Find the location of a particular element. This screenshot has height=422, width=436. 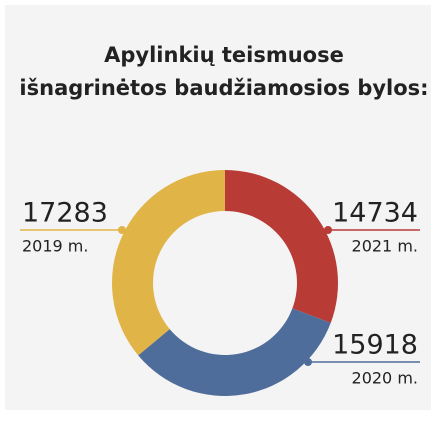

value-label: 14734 is located at coordinates (375, 213).